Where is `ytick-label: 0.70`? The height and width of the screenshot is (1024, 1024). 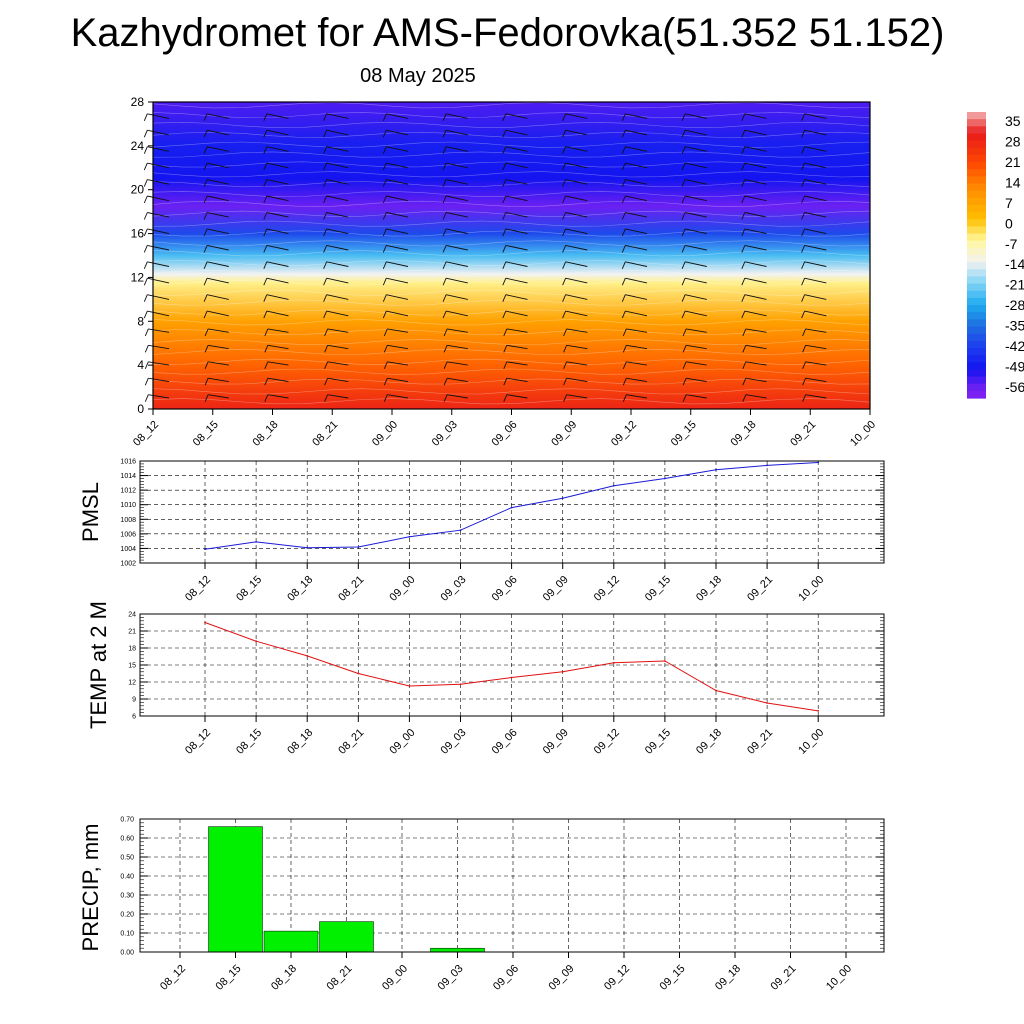 ytick-label: 0.70 is located at coordinates (127, 820).